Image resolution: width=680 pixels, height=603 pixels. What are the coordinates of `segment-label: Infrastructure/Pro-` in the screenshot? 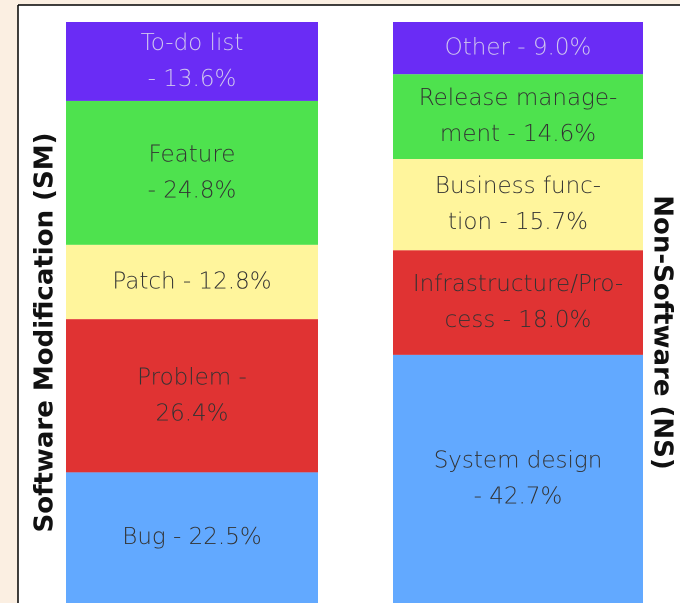 It's located at (518, 284).